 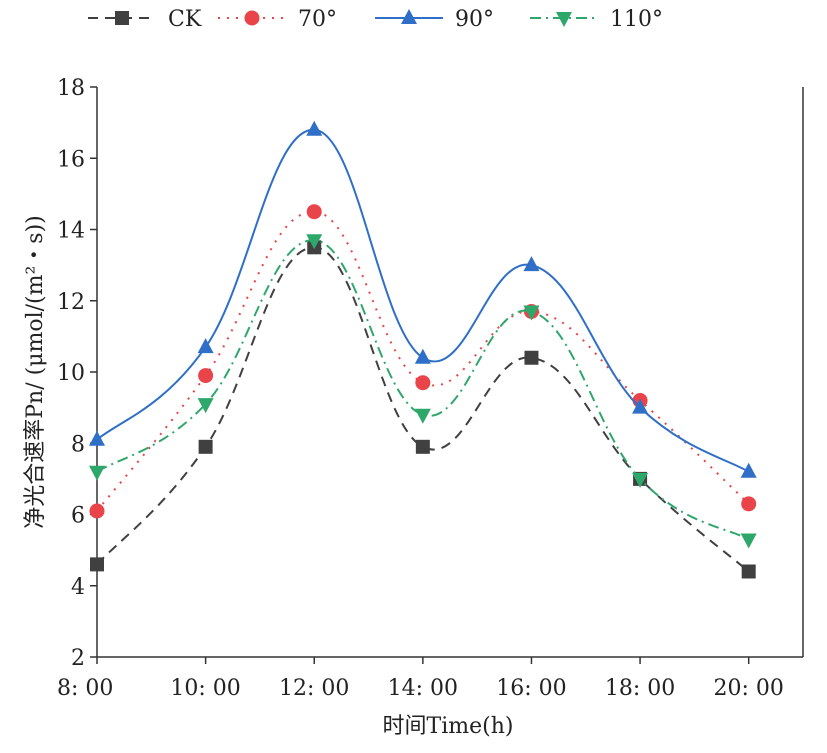 What do you see at coordinates (434, 19) in the screenshot?
I see `legend-item: 90°` at bounding box center [434, 19].